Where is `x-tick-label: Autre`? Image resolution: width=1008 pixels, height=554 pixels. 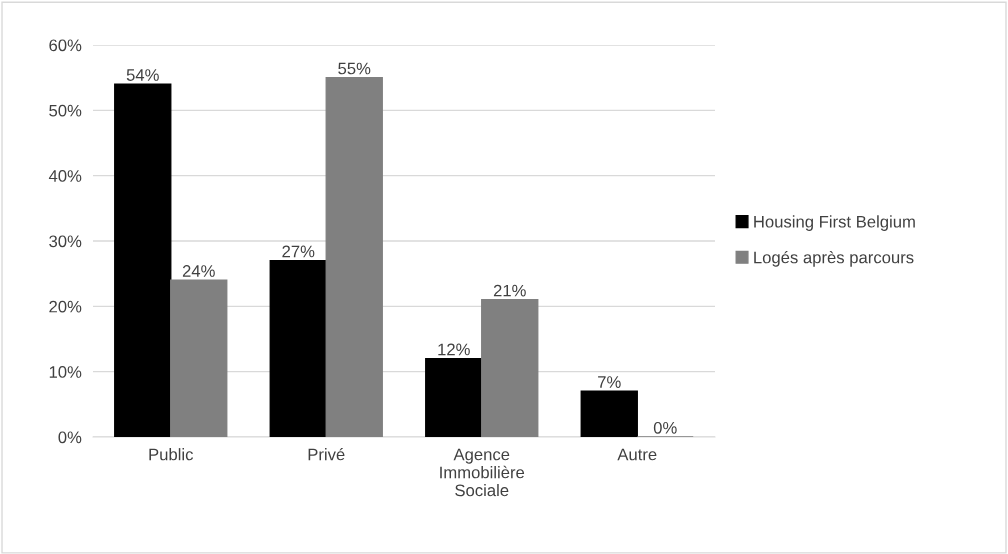 x-tick-label: Autre is located at coordinates (637, 454).